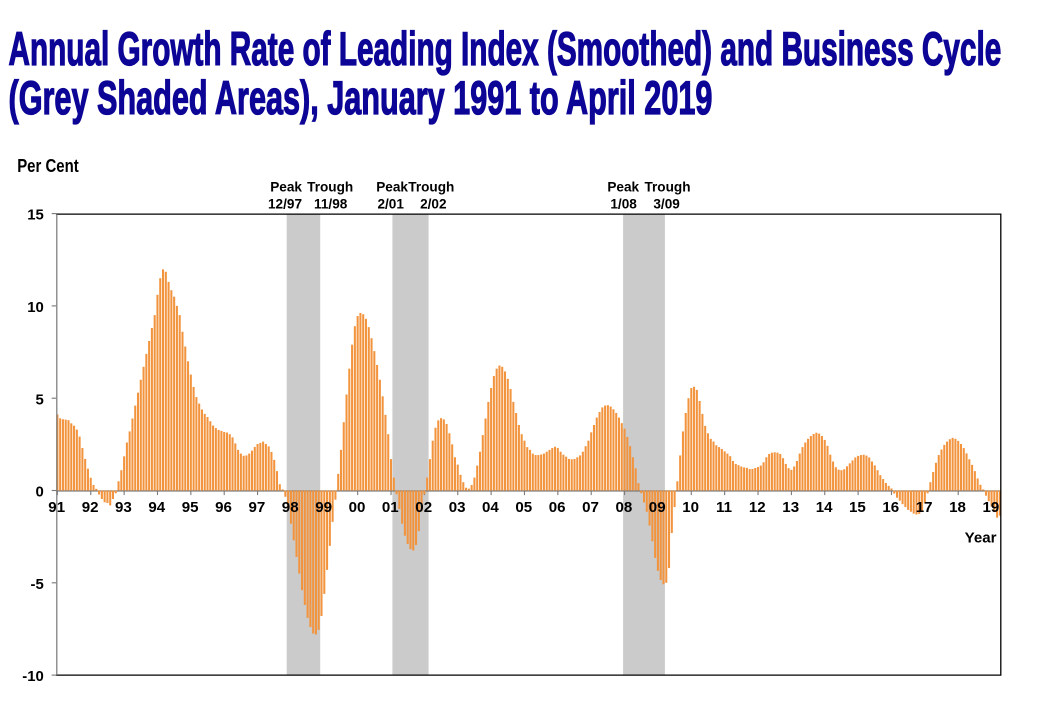 This screenshot has width=1040, height=725. What do you see at coordinates (423, 507) in the screenshot?
I see `svg-text: 02` at bounding box center [423, 507].